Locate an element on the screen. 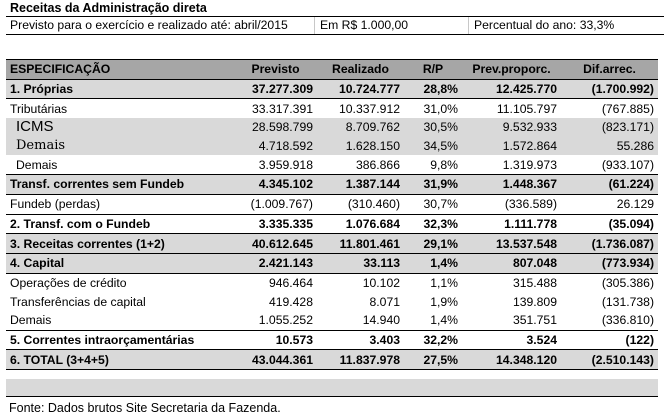 This screenshot has height=417, width=664. cell-rp: 31,9% is located at coordinates (433, 184).